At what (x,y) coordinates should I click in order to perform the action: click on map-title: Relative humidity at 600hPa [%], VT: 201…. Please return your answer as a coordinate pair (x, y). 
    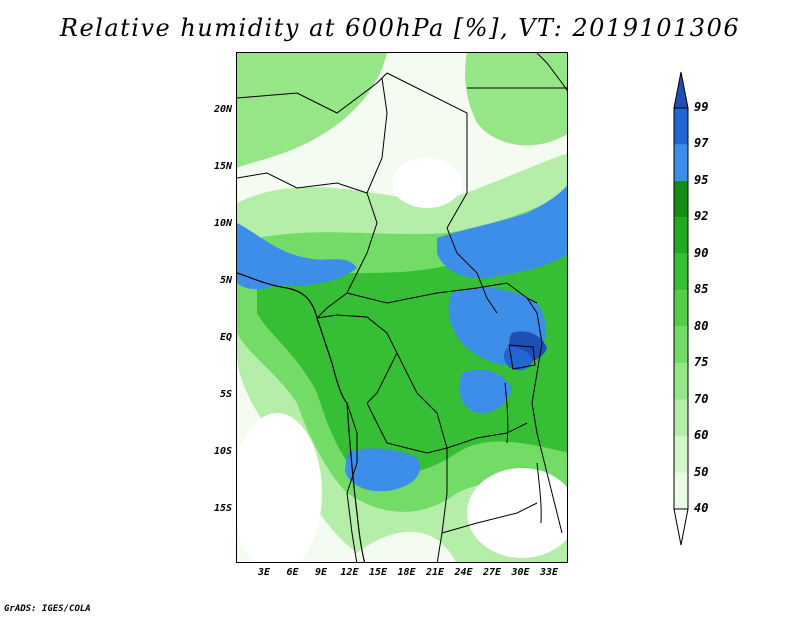
    Looking at the image, I should click on (400, 28).